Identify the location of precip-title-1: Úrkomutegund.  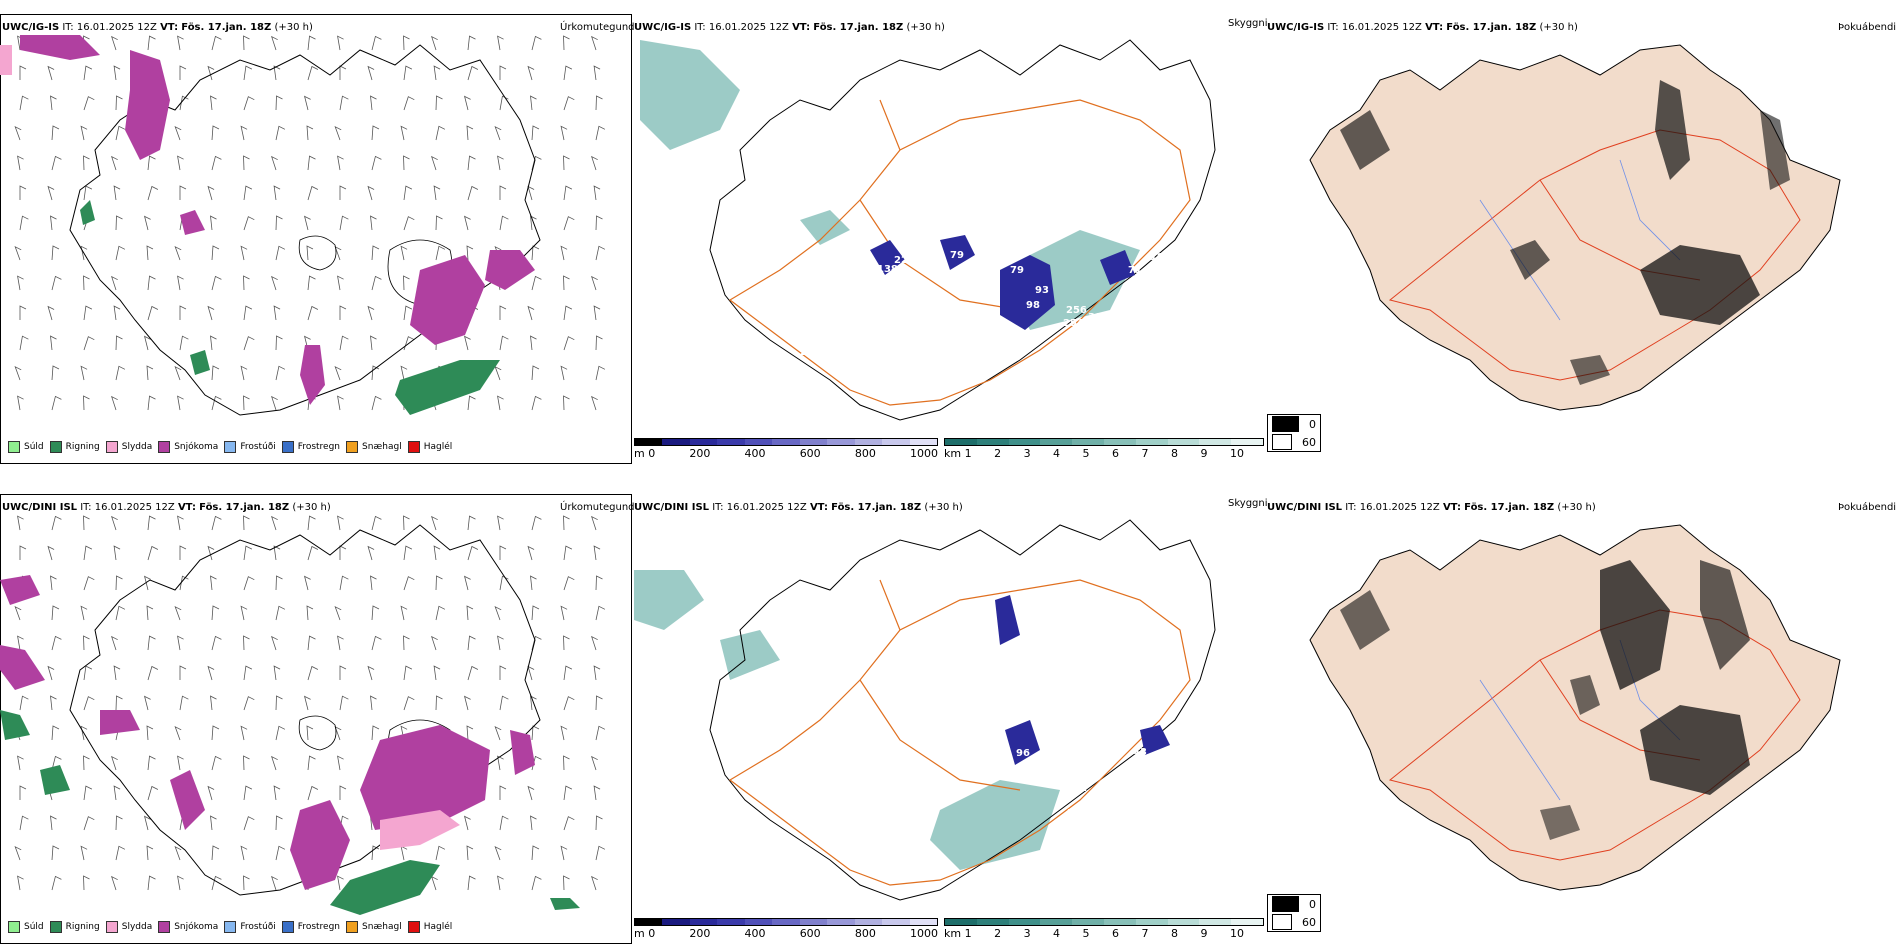
(597, 27).